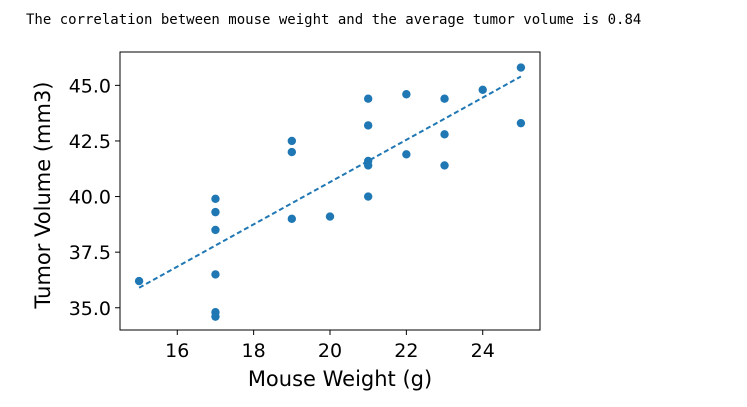 This screenshot has width=747, height=407. I want to click on x-tick-label: 24, so click(483, 351).